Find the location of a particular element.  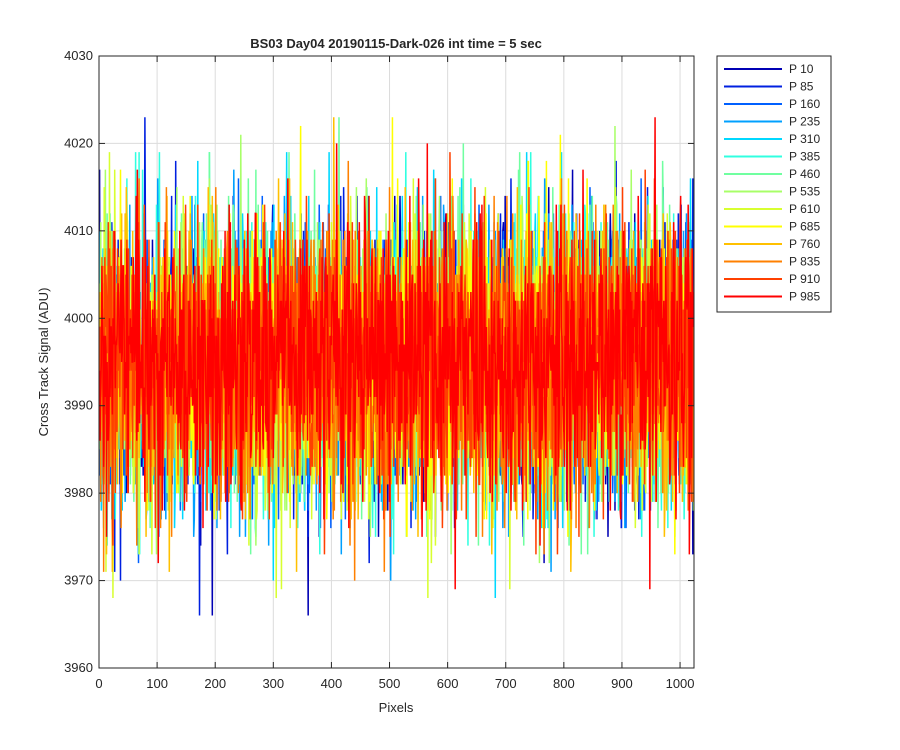

legend-label: P 460 is located at coordinates (804, 174).